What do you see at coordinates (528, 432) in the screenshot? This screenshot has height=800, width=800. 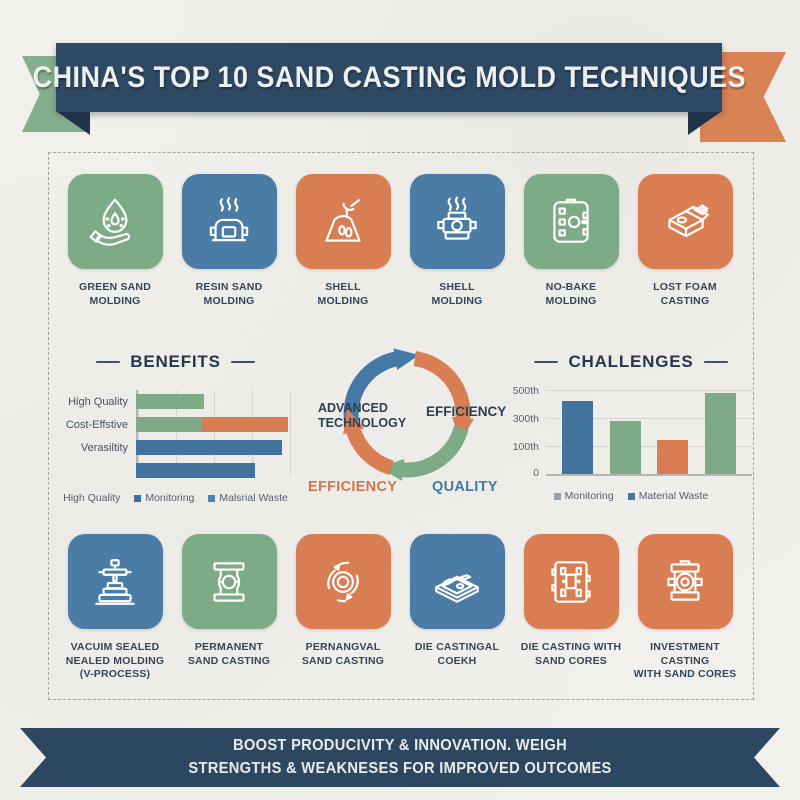 I see `challenges-y-axis: 500th 300th 100th 0` at bounding box center [528, 432].